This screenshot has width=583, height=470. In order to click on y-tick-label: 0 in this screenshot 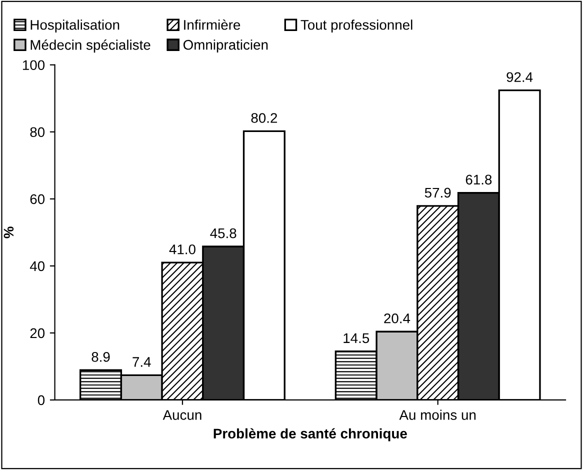, I will do `click(41, 400)`.